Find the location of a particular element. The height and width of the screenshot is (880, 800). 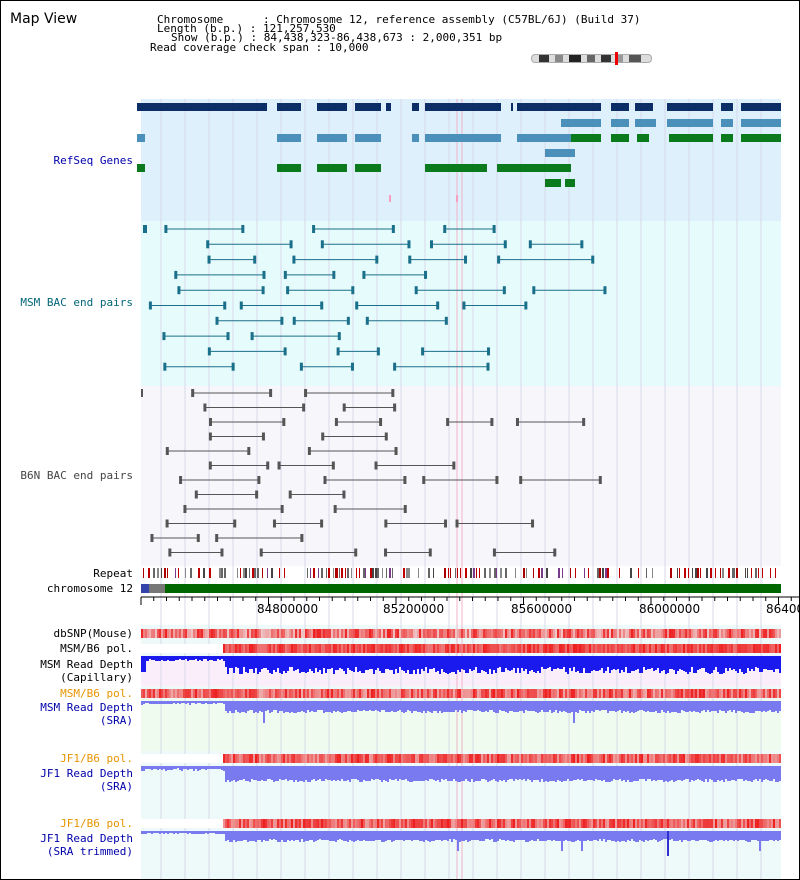

msm-bac-track-label: MSM BAC end pairs is located at coordinates (76, 302).